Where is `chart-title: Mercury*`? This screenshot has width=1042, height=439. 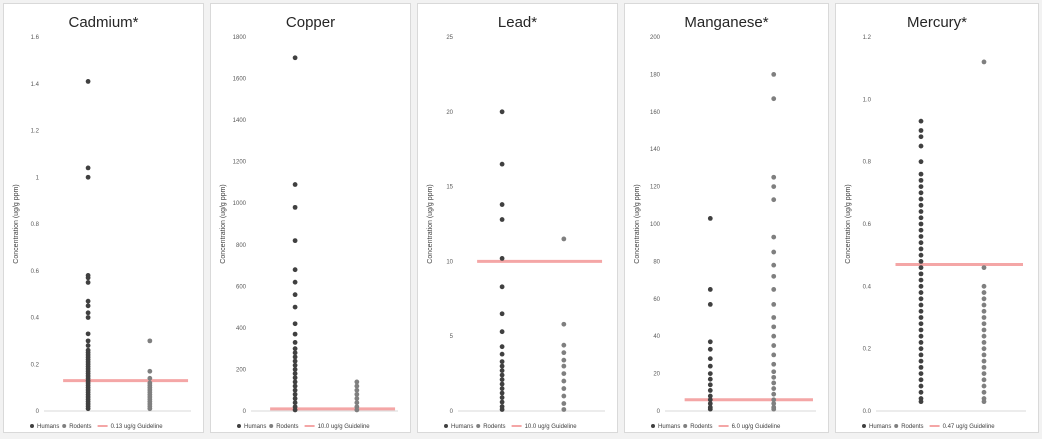
chart-title: Mercury* is located at coordinates (937, 22).